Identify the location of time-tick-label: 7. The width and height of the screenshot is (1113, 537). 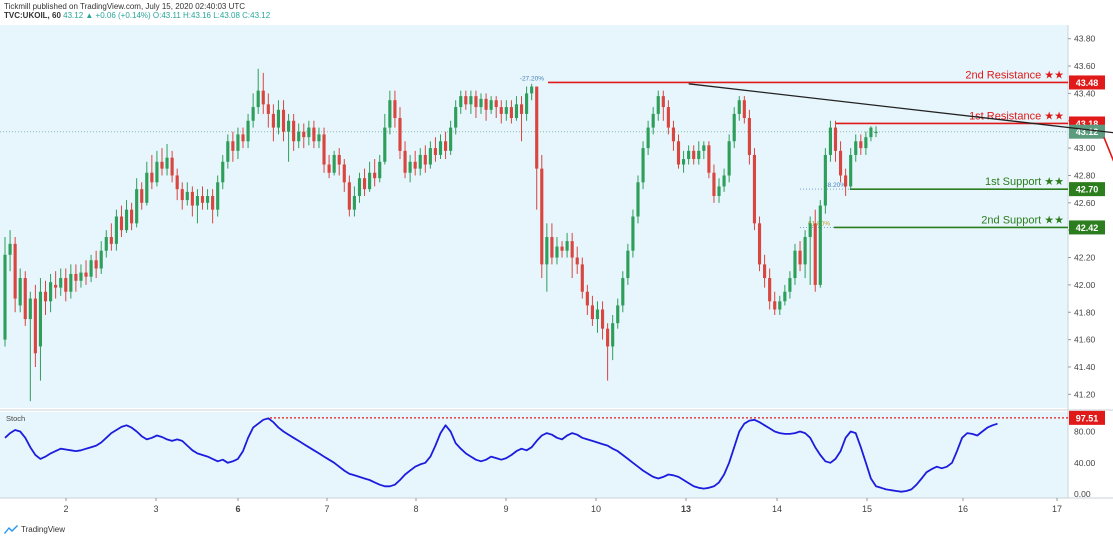
(326, 509).